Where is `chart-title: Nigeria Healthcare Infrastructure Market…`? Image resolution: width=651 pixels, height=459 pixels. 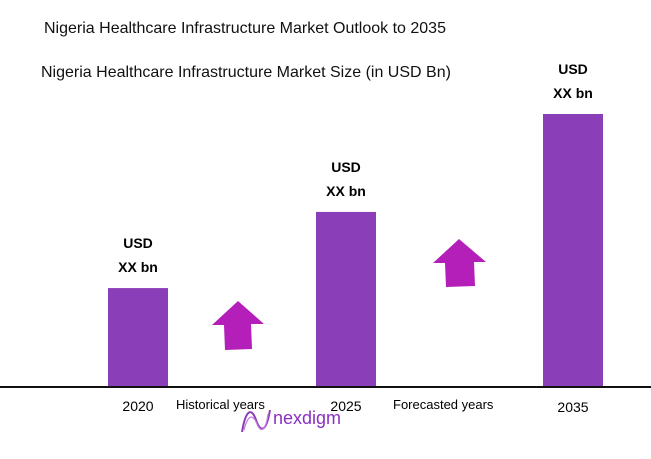 chart-title: Nigeria Healthcare Infrastructure Market… is located at coordinates (245, 28).